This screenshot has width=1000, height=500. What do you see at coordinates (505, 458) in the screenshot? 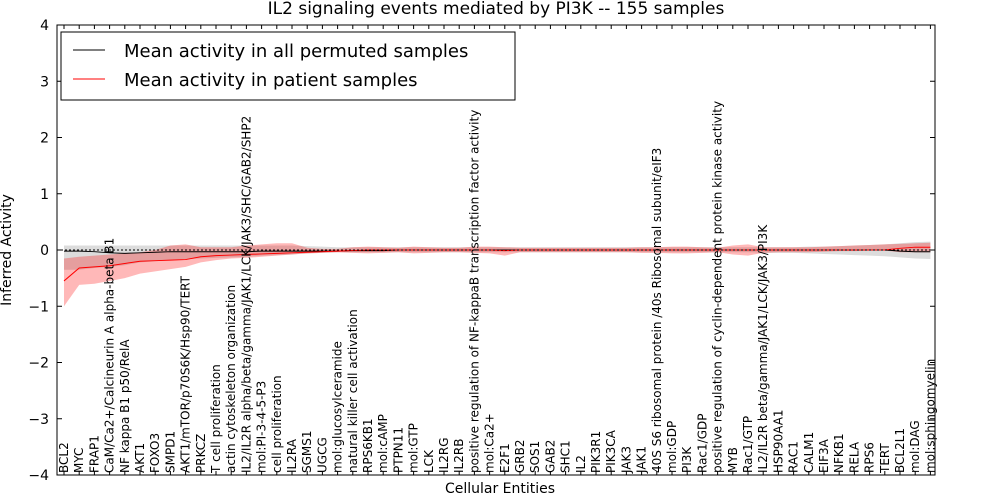
I see `x-tick-label: E2F1` at bounding box center [505, 458].